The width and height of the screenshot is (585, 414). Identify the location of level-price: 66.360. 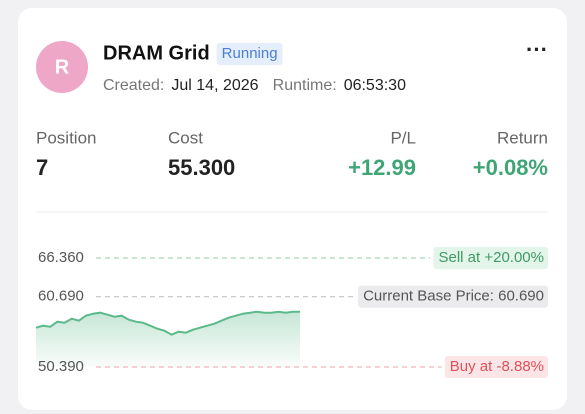
(61, 257).